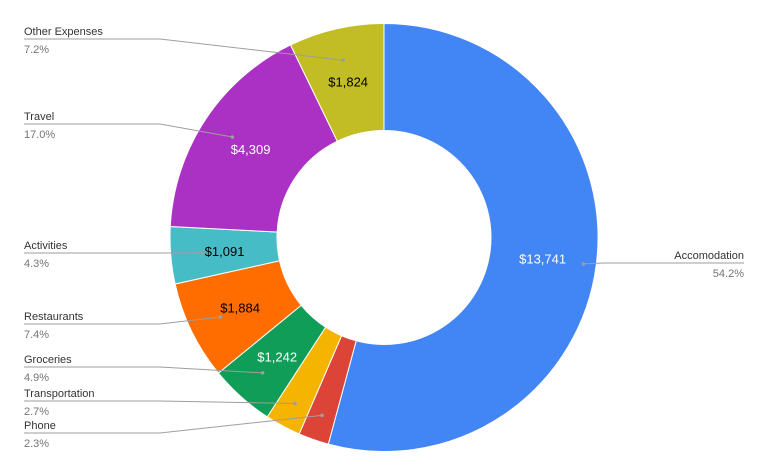  I want to click on category-label-phone: Phone, so click(40, 426).